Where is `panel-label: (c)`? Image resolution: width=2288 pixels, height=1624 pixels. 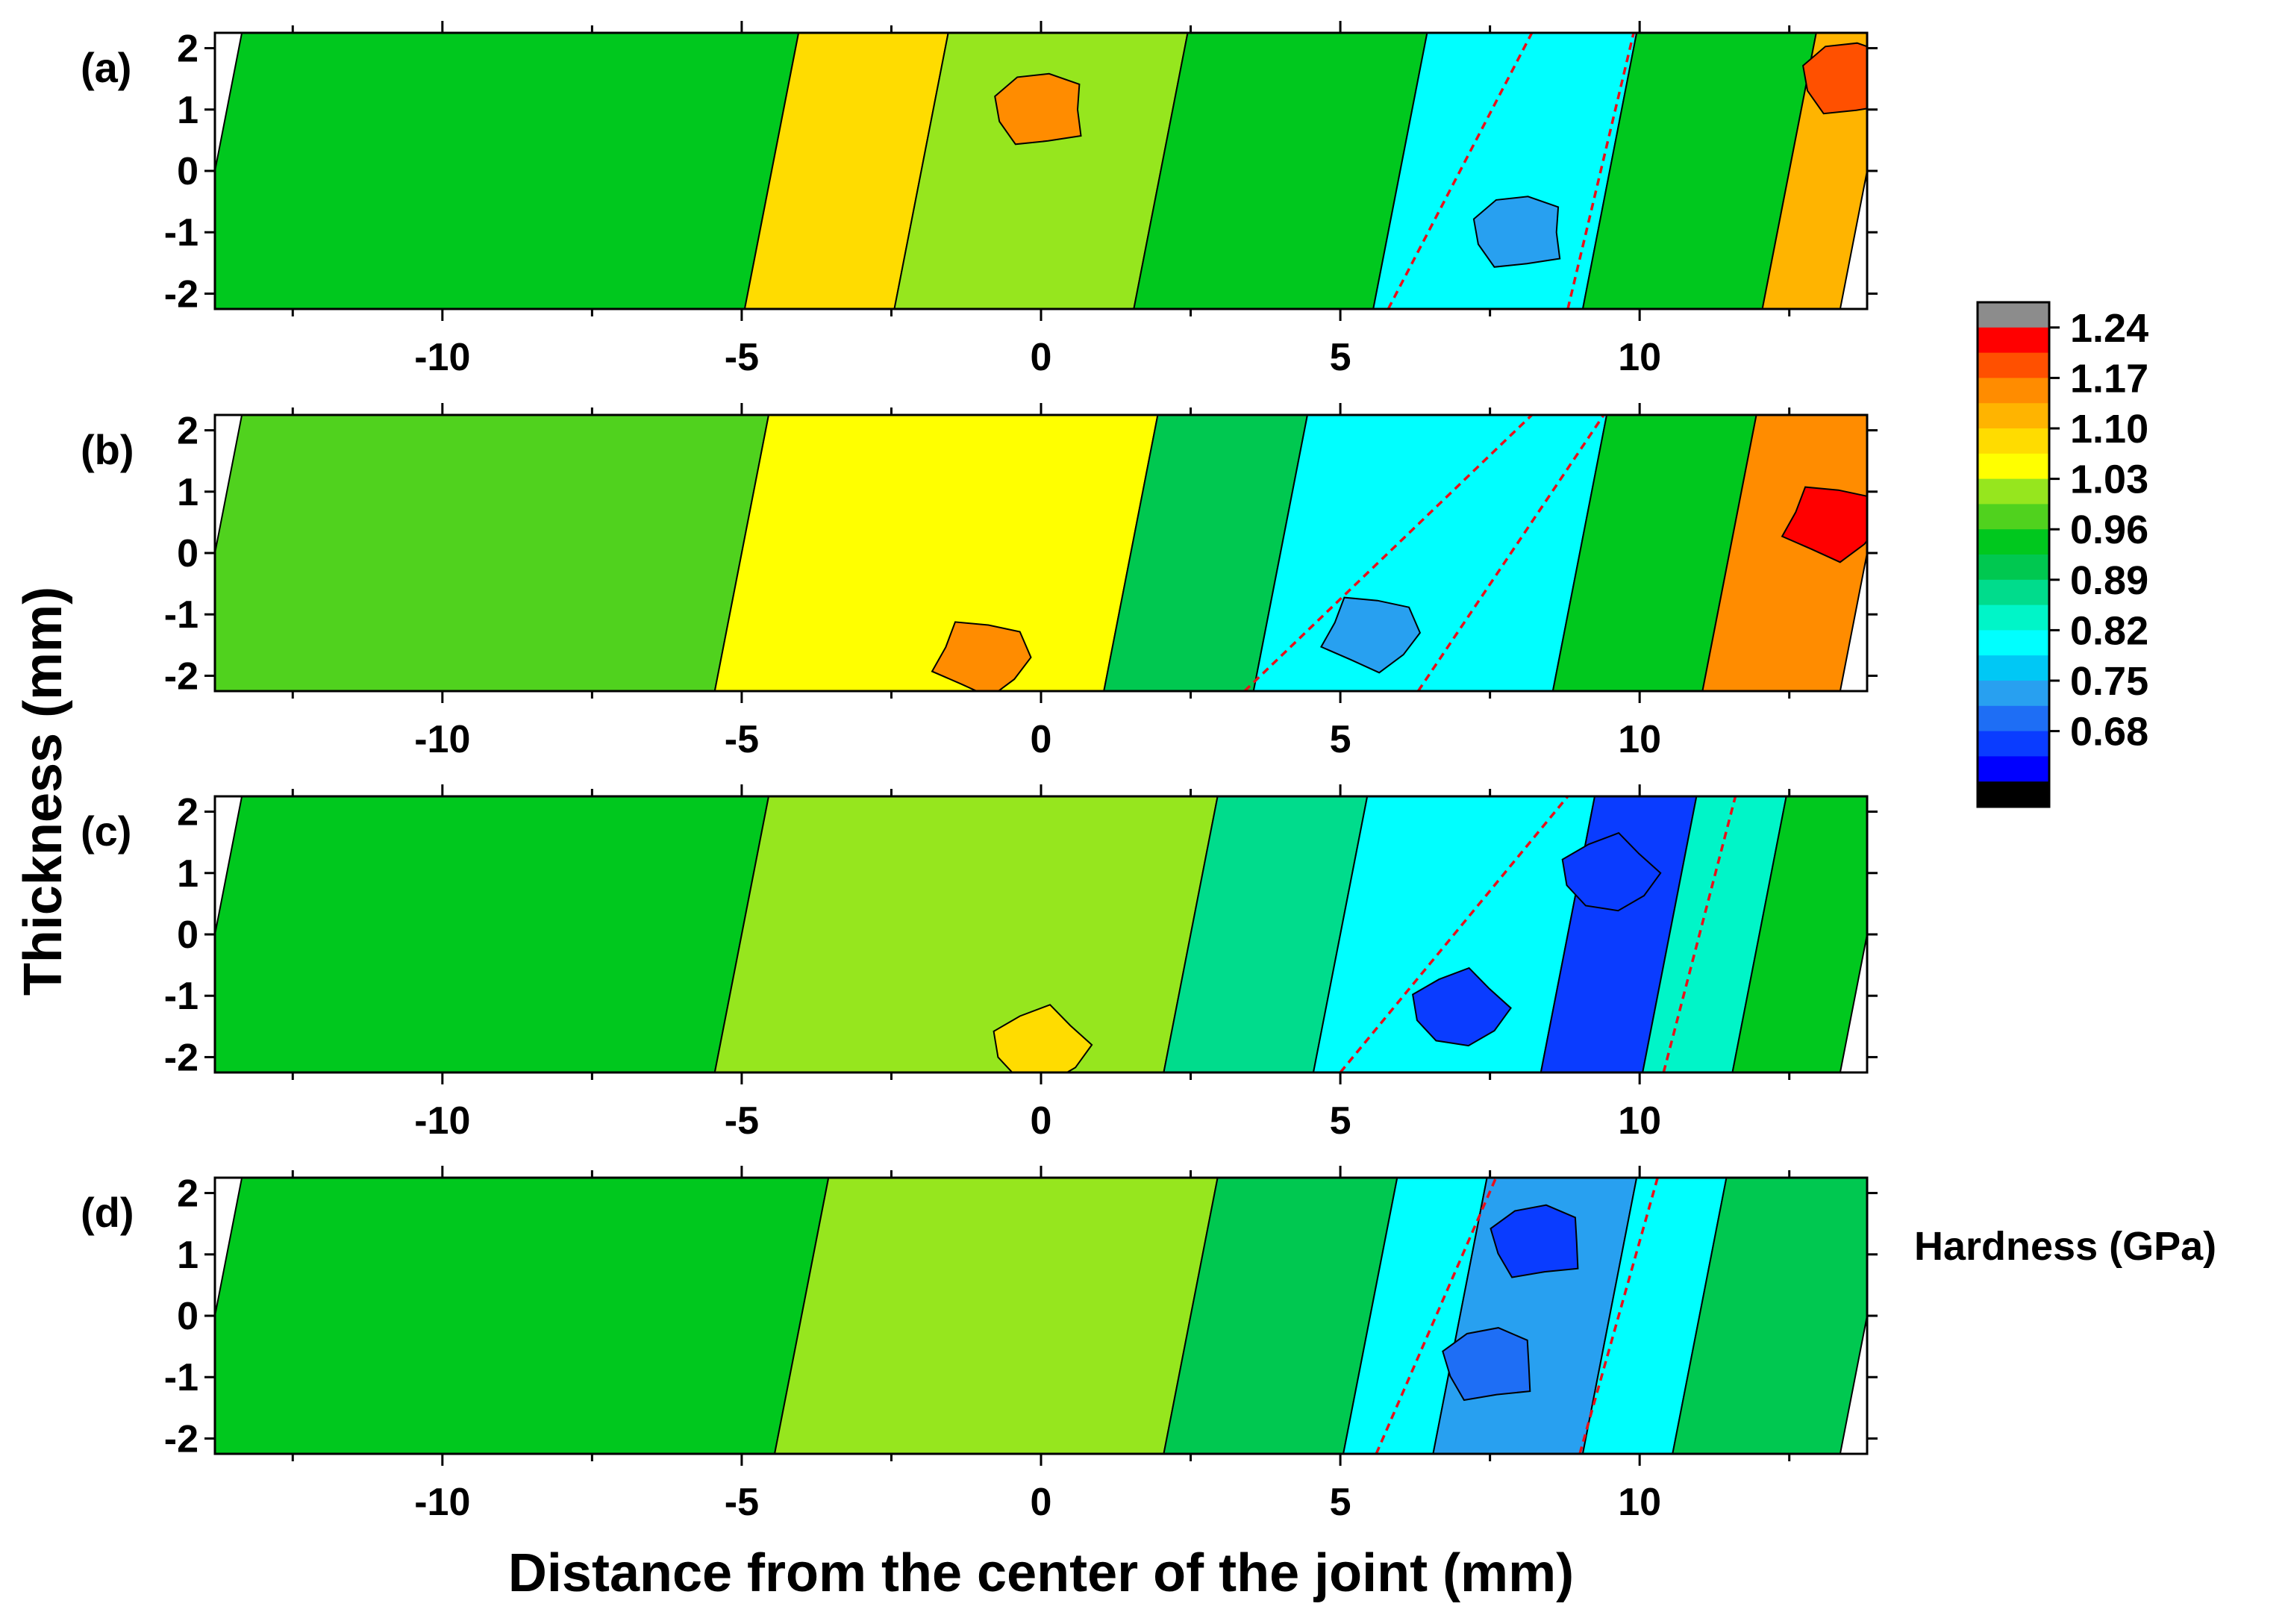 panel-label: (c) is located at coordinates (106, 831).